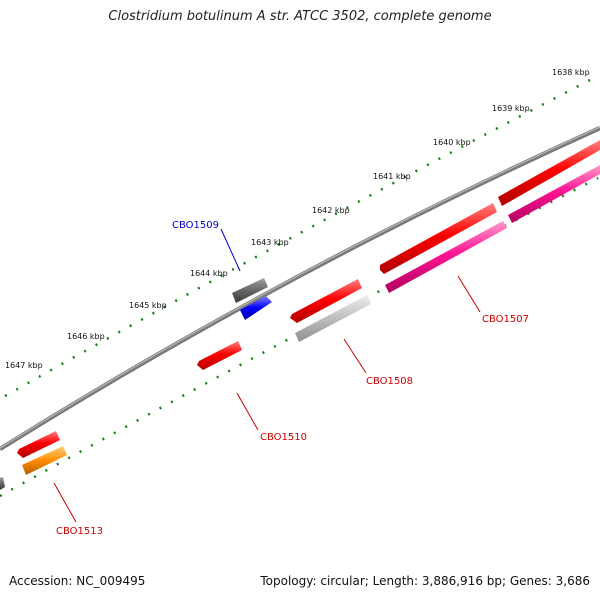 This screenshot has width=600, height=600. What do you see at coordinates (148, 305) in the screenshot?
I see `ruler-tick-label: 1645 kbp` at bounding box center [148, 305].